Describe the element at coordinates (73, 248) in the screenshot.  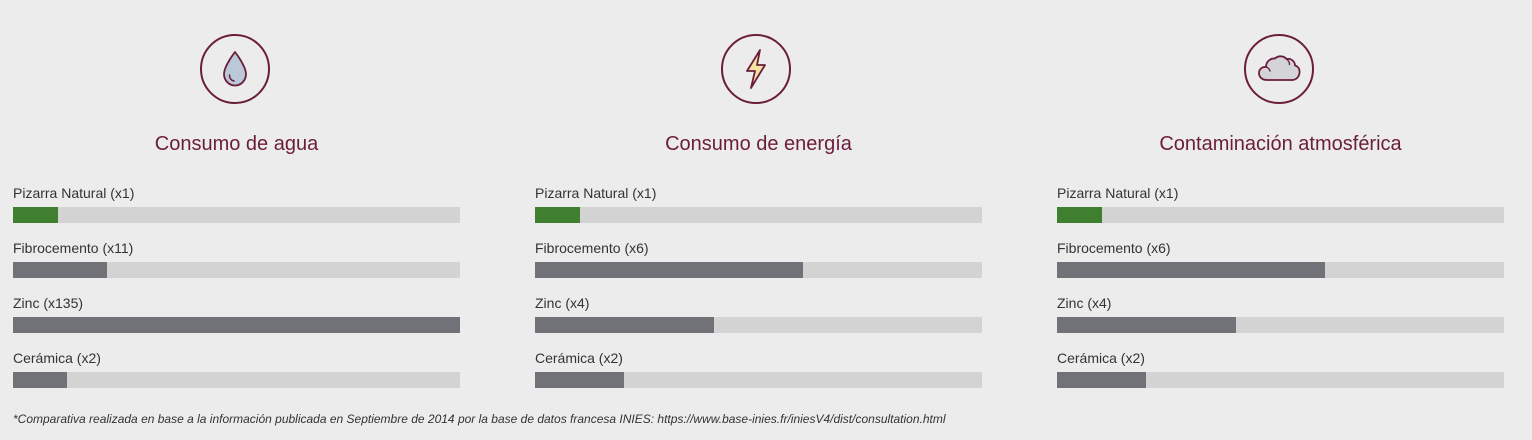
I see `bar-label: Fibrocemento (x11)` at that location.